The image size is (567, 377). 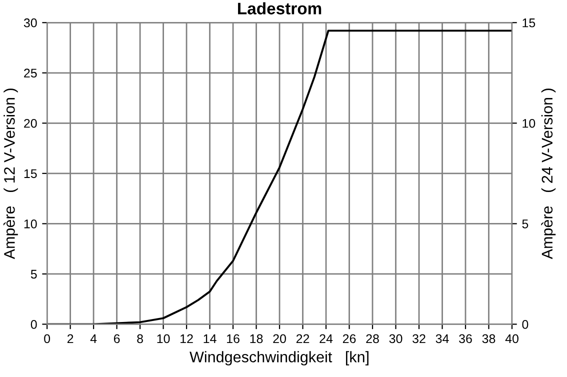 What do you see at coordinates (47, 339) in the screenshot?
I see `x-tick-label: 0` at bounding box center [47, 339].